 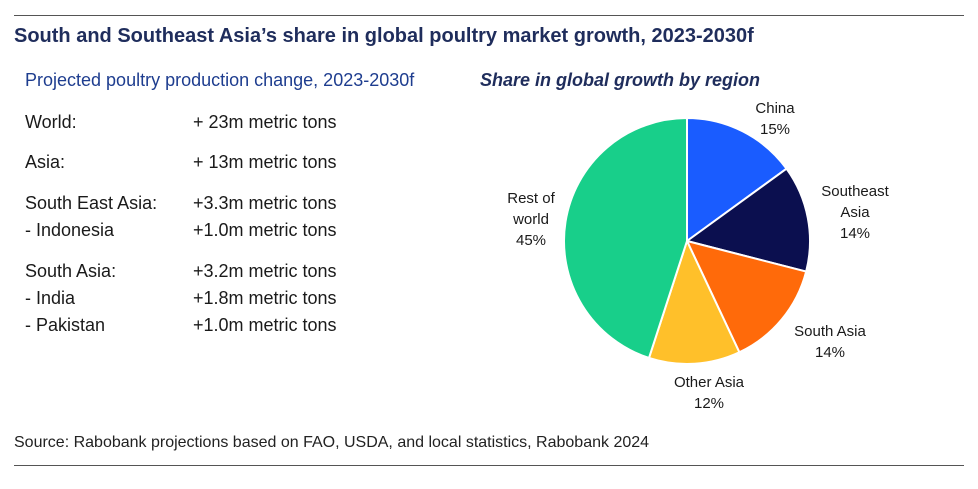 What do you see at coordinates (71, 271) in the screenshot?
I see `row-label: South Asia:` at bounding box center [71, 271].